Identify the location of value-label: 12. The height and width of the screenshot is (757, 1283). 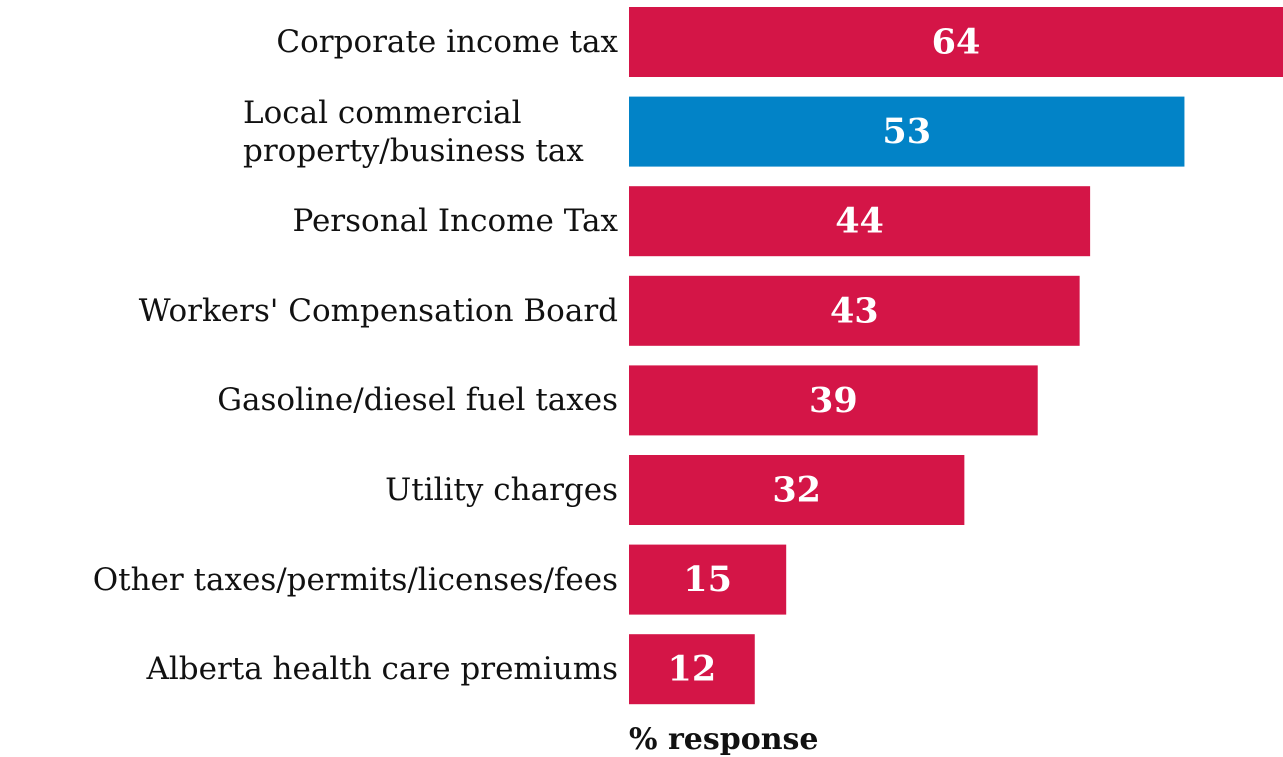
(692, 669).